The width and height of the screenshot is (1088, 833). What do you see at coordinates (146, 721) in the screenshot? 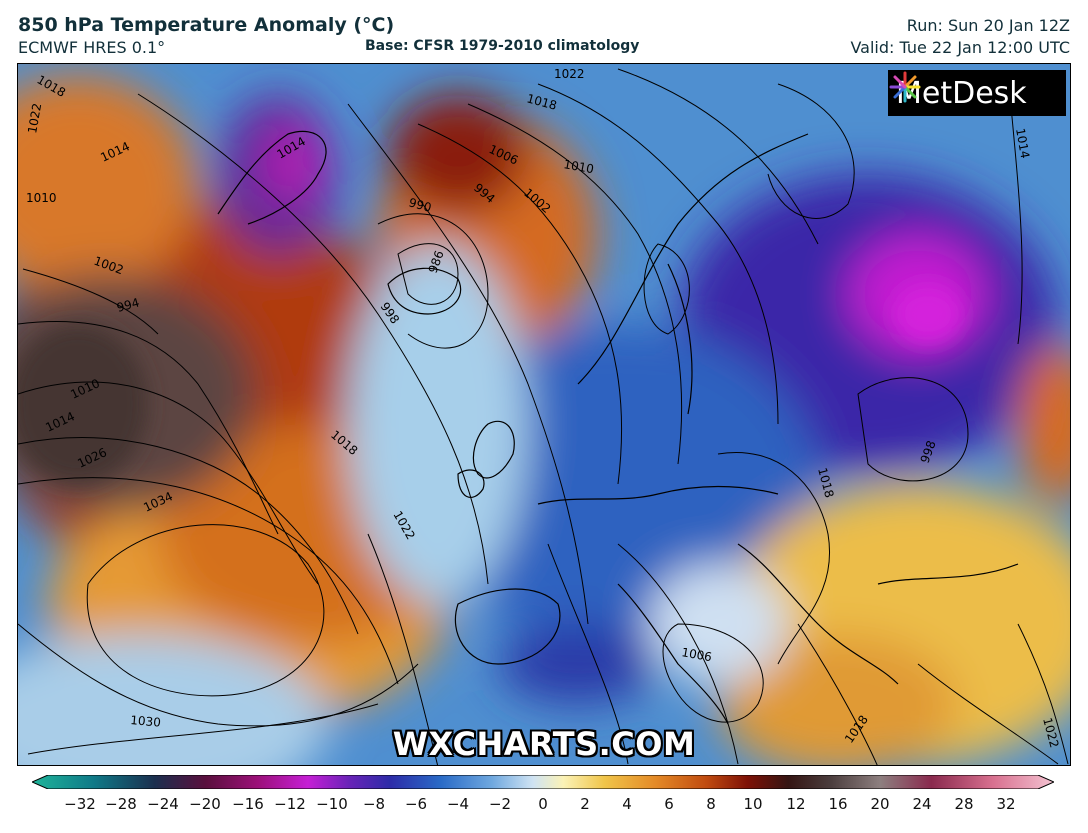
I see `isobar-label: 1030` at bounding box center [146, 721].